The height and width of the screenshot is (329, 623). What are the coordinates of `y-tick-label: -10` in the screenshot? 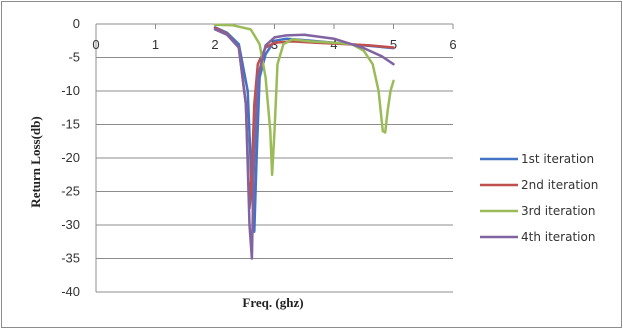 It's located at (70, 90).